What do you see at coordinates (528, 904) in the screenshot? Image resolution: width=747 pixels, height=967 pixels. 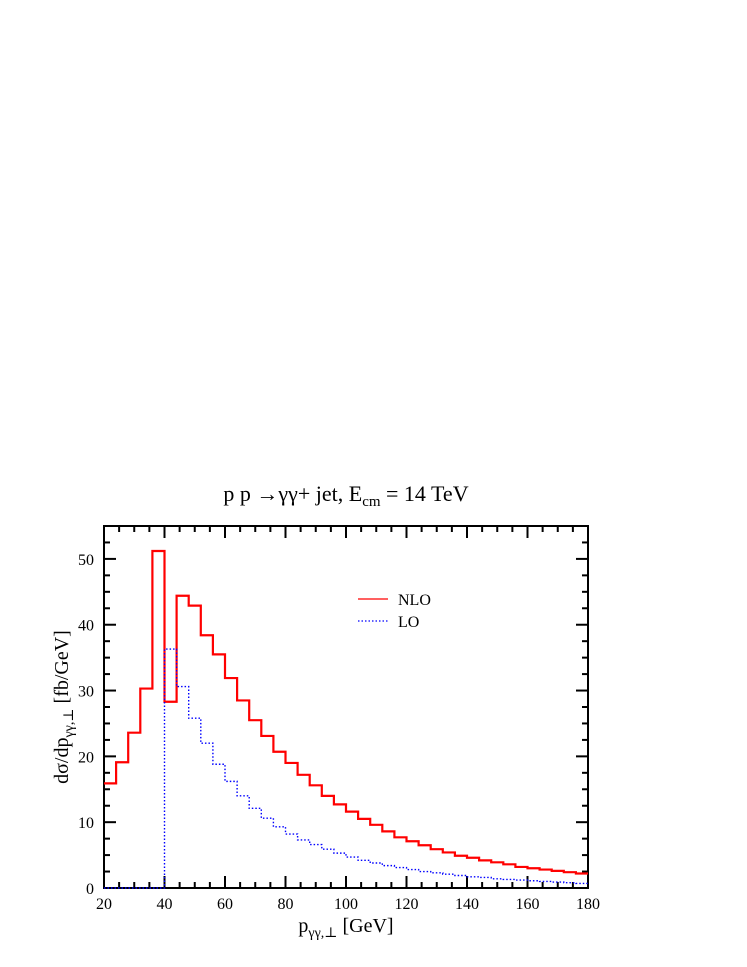 I see `x-tick-label: 160` at bounding box center [528, 904].